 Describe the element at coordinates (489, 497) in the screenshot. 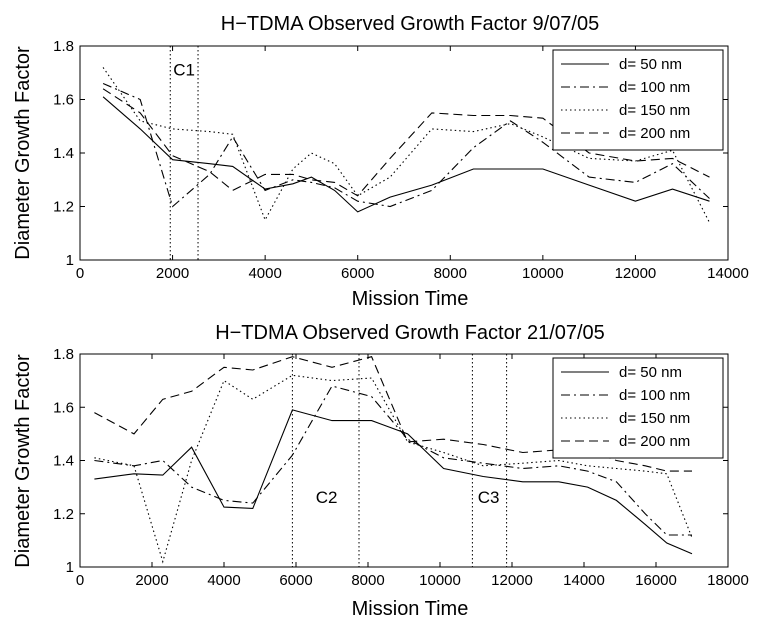

I see `region-label: C3` at that location.